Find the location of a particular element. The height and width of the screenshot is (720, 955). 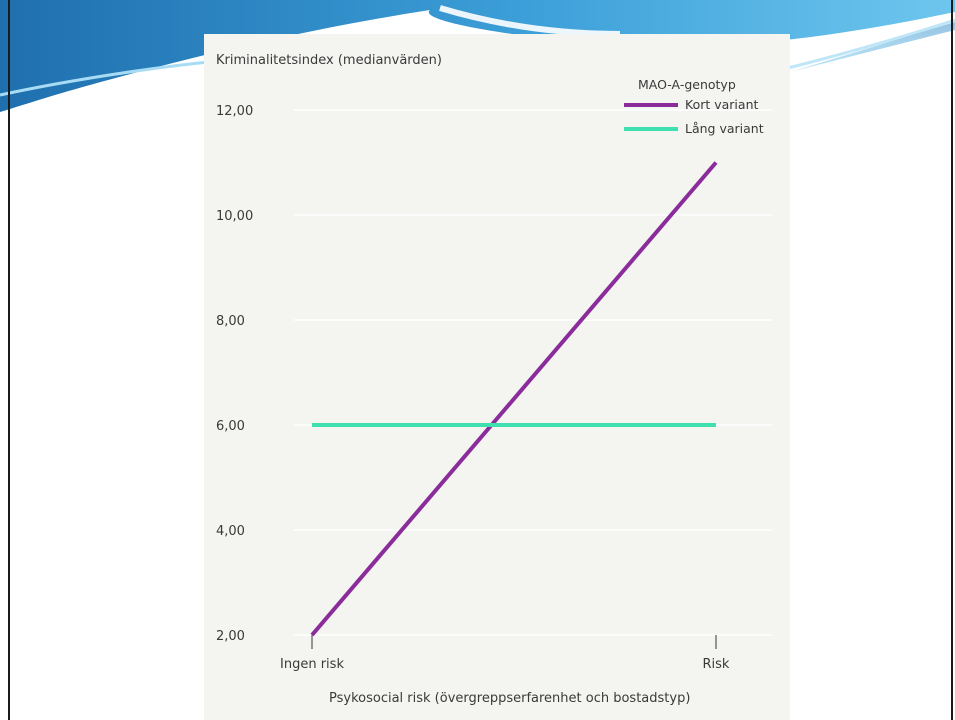

y-tick-label: 6,00 is located at coordinates (230, 426).